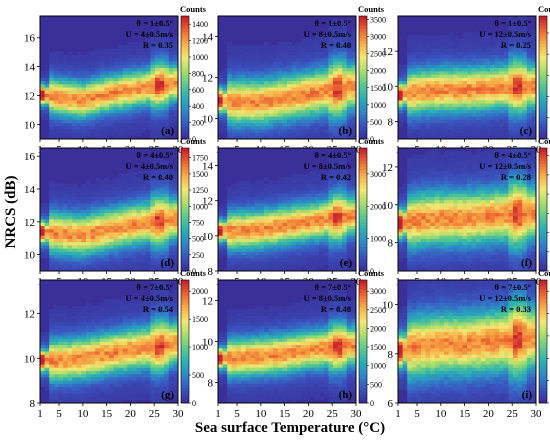 Image resolution: width=550 pixels, height=446 pixels. I want to click on colorbar-title: Counts, so click(193, 9).